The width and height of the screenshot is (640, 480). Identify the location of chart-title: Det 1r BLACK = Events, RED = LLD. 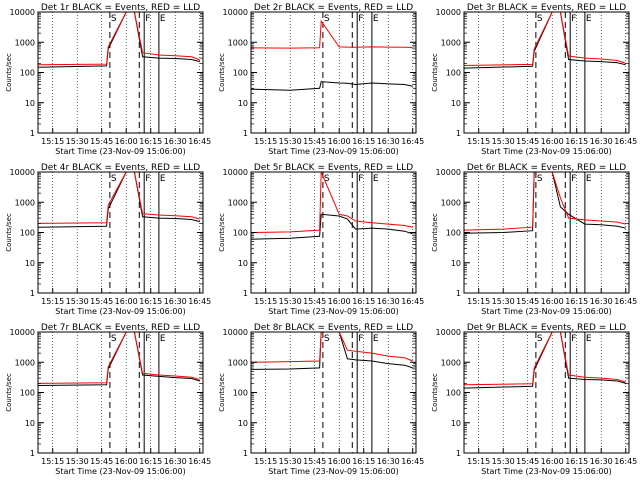
(120, 8).